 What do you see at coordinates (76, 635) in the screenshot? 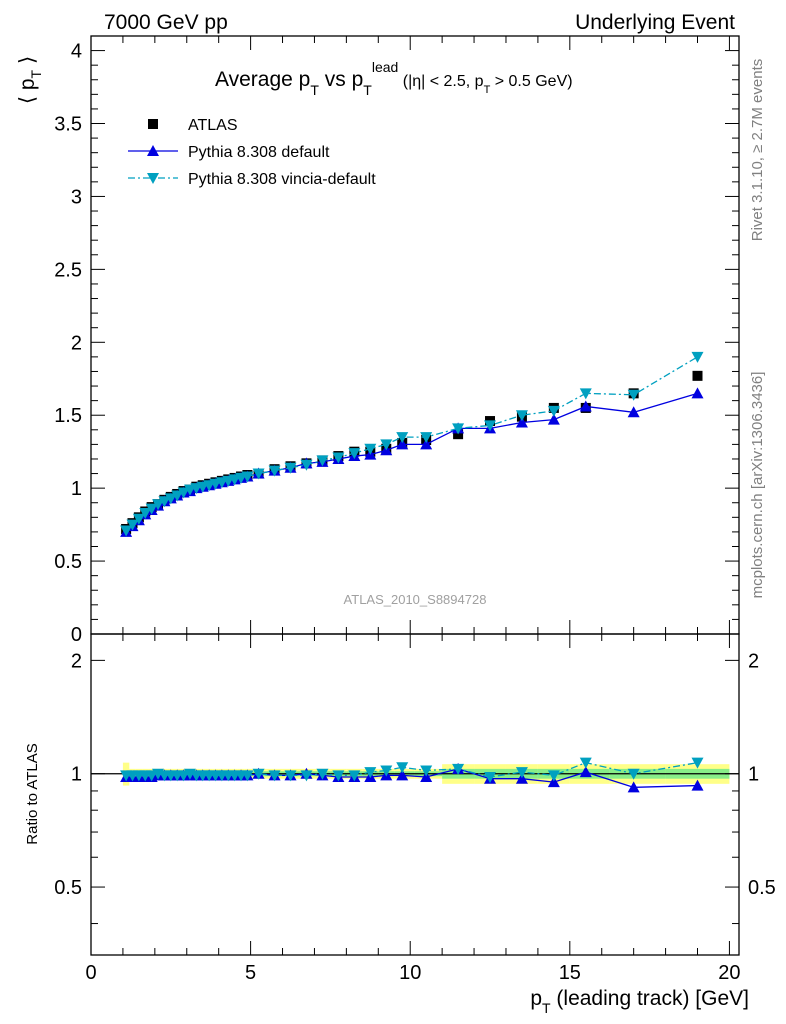
I see `y-tick-label: 0` at bounding box center [76, 635].